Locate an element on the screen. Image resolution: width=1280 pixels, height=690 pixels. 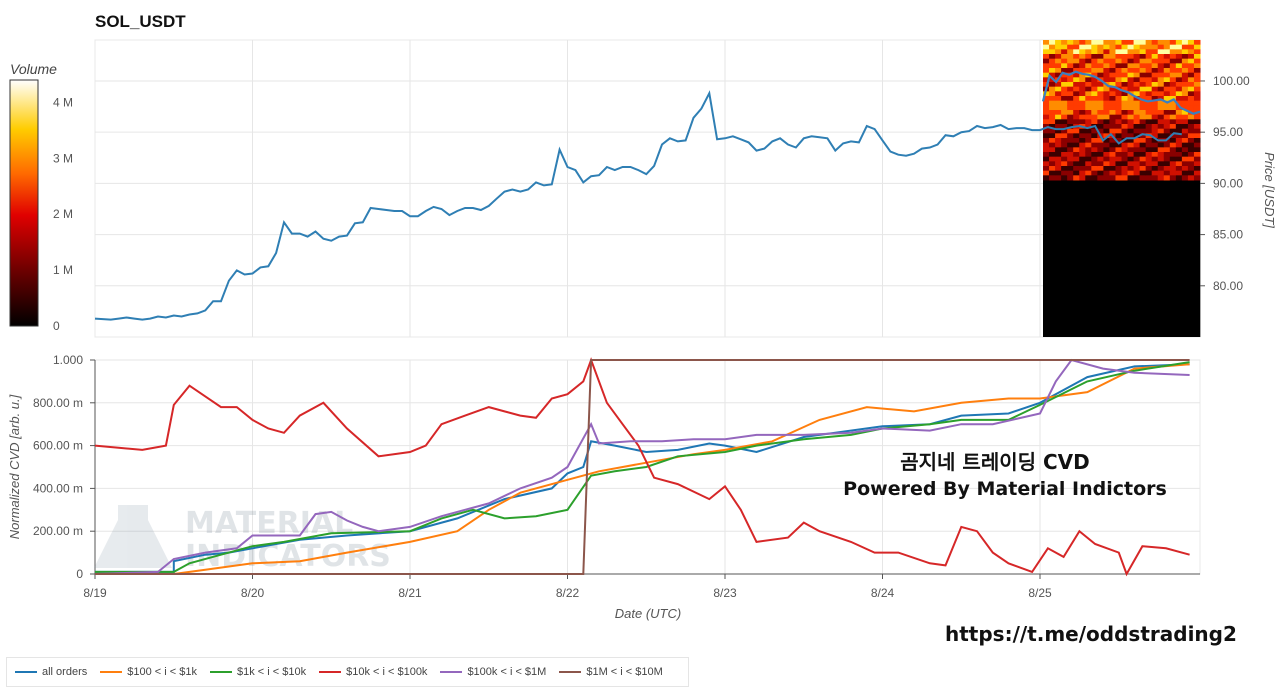
date-axis-label: Date (UTC) is located at coordinates (648, 613).